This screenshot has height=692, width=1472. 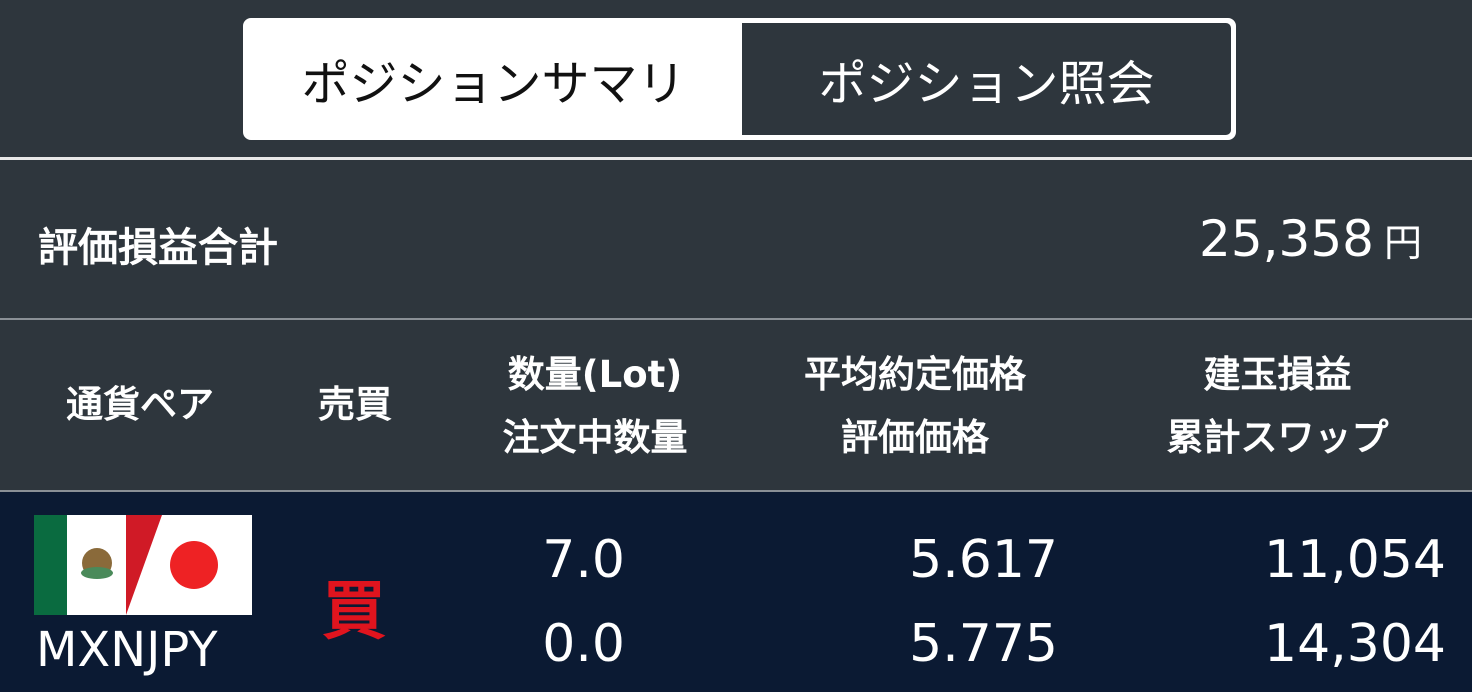 I want to click on position-tabs: ポジションサマリ ポジション照会, so click(x=739, y=79).